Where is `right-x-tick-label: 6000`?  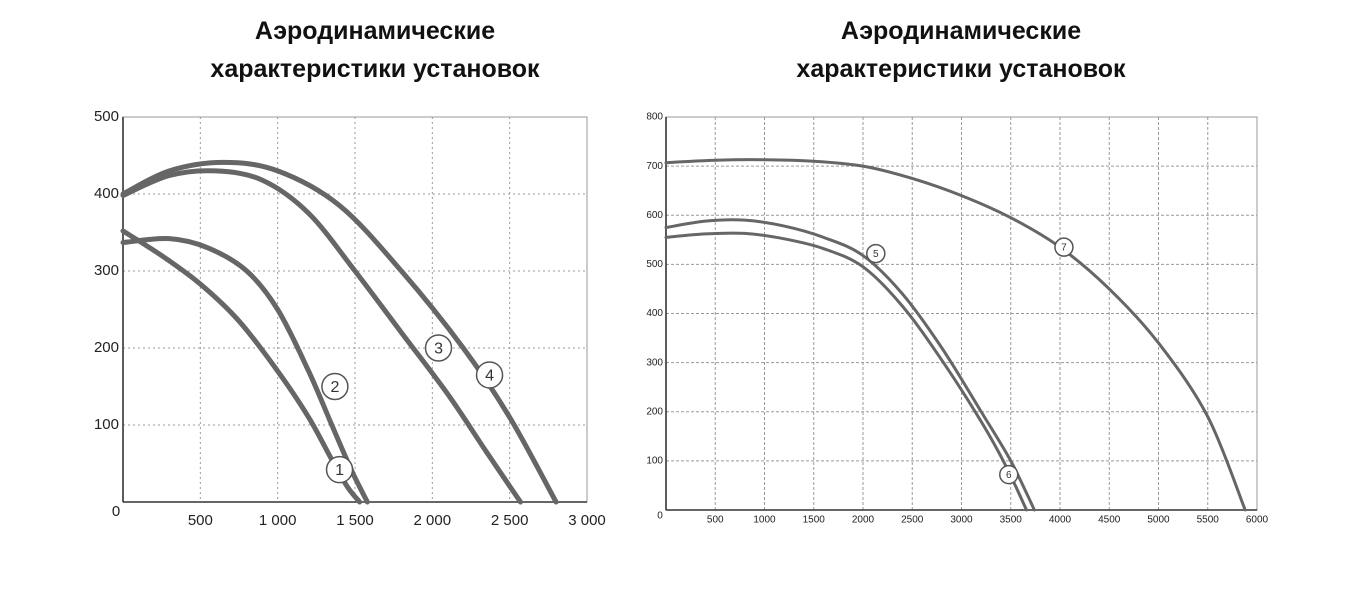 right-x-tick-label: 6000 is located at coordinates (1257, 520).